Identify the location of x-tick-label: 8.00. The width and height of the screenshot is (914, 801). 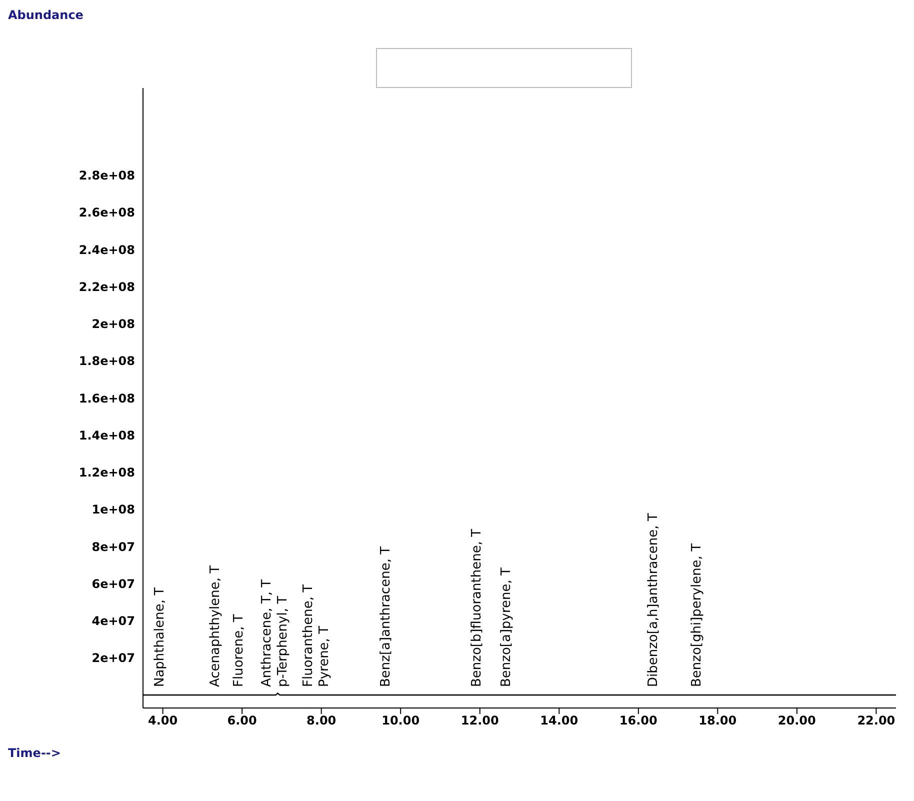
(321, 721).